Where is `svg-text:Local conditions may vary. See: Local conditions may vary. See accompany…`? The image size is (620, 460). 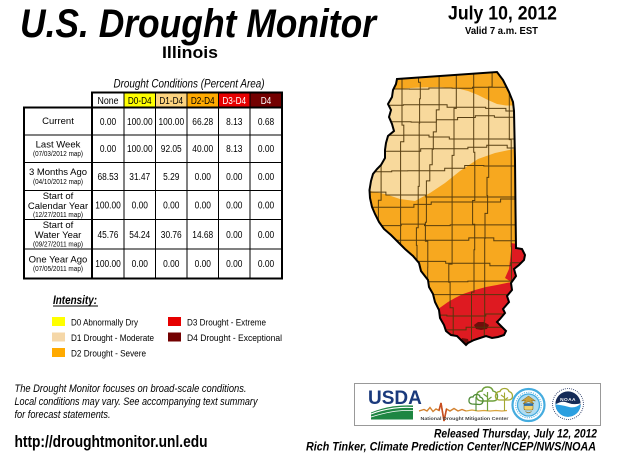 svg-text:Local conditions may vary. See: Local conditions may vary. See accompany… is located at coordinates (137, 402).